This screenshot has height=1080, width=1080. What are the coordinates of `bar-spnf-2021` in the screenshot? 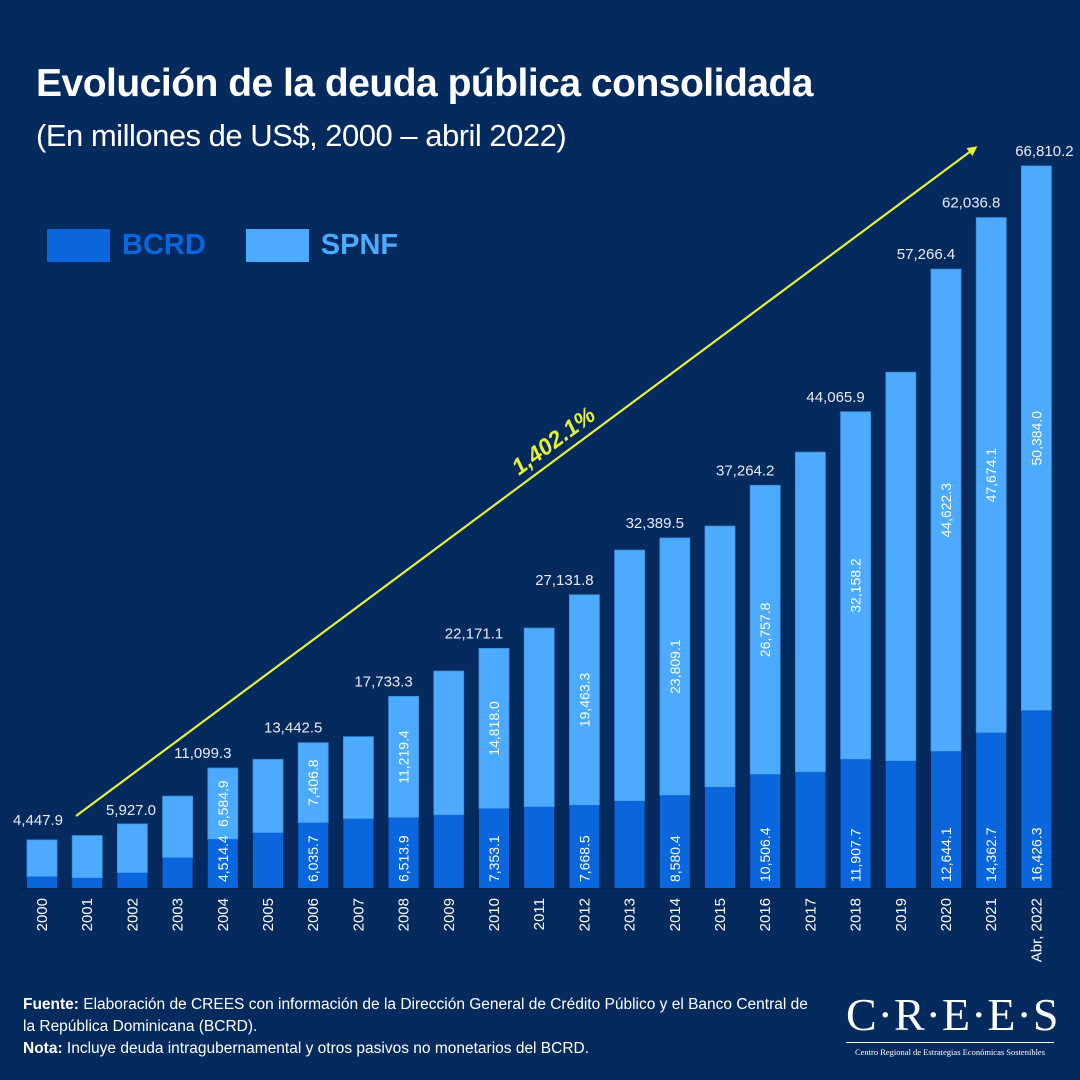 It's located at (991, 475).